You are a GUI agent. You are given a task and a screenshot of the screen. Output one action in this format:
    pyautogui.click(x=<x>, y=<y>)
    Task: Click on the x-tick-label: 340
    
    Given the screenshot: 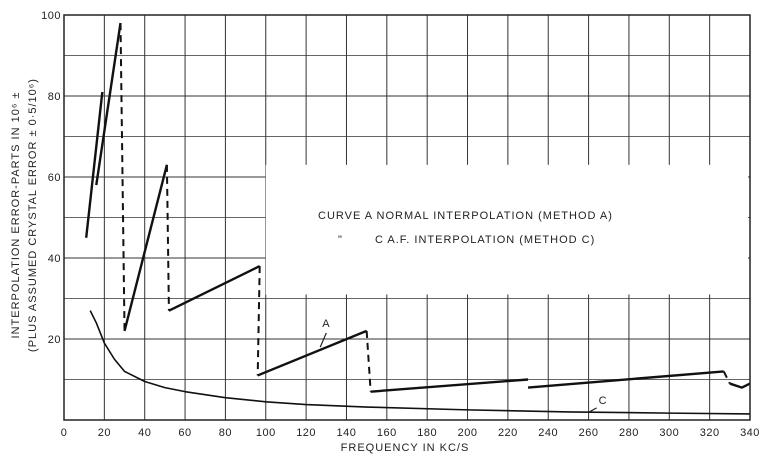 What is the action you would take?
    pyautogui.click(x=750, y=433)
    